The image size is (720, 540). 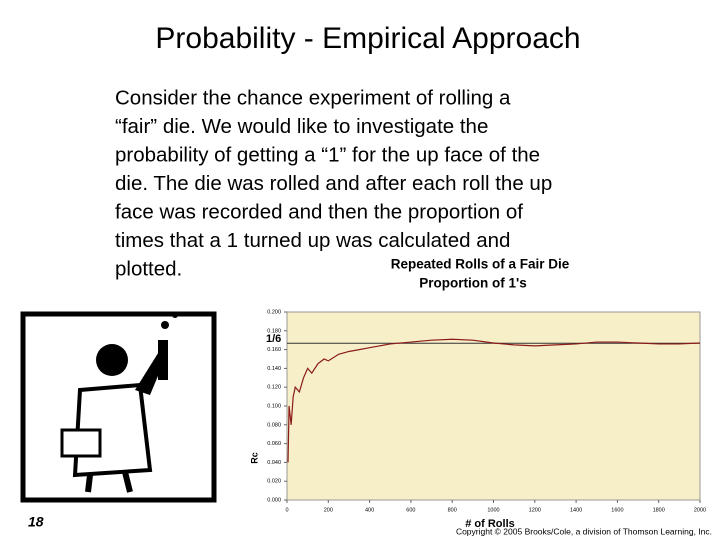 What do you see at coordinates (118, 407) in the screenshot?
I see `clipart` at bounding box center [118, 407].